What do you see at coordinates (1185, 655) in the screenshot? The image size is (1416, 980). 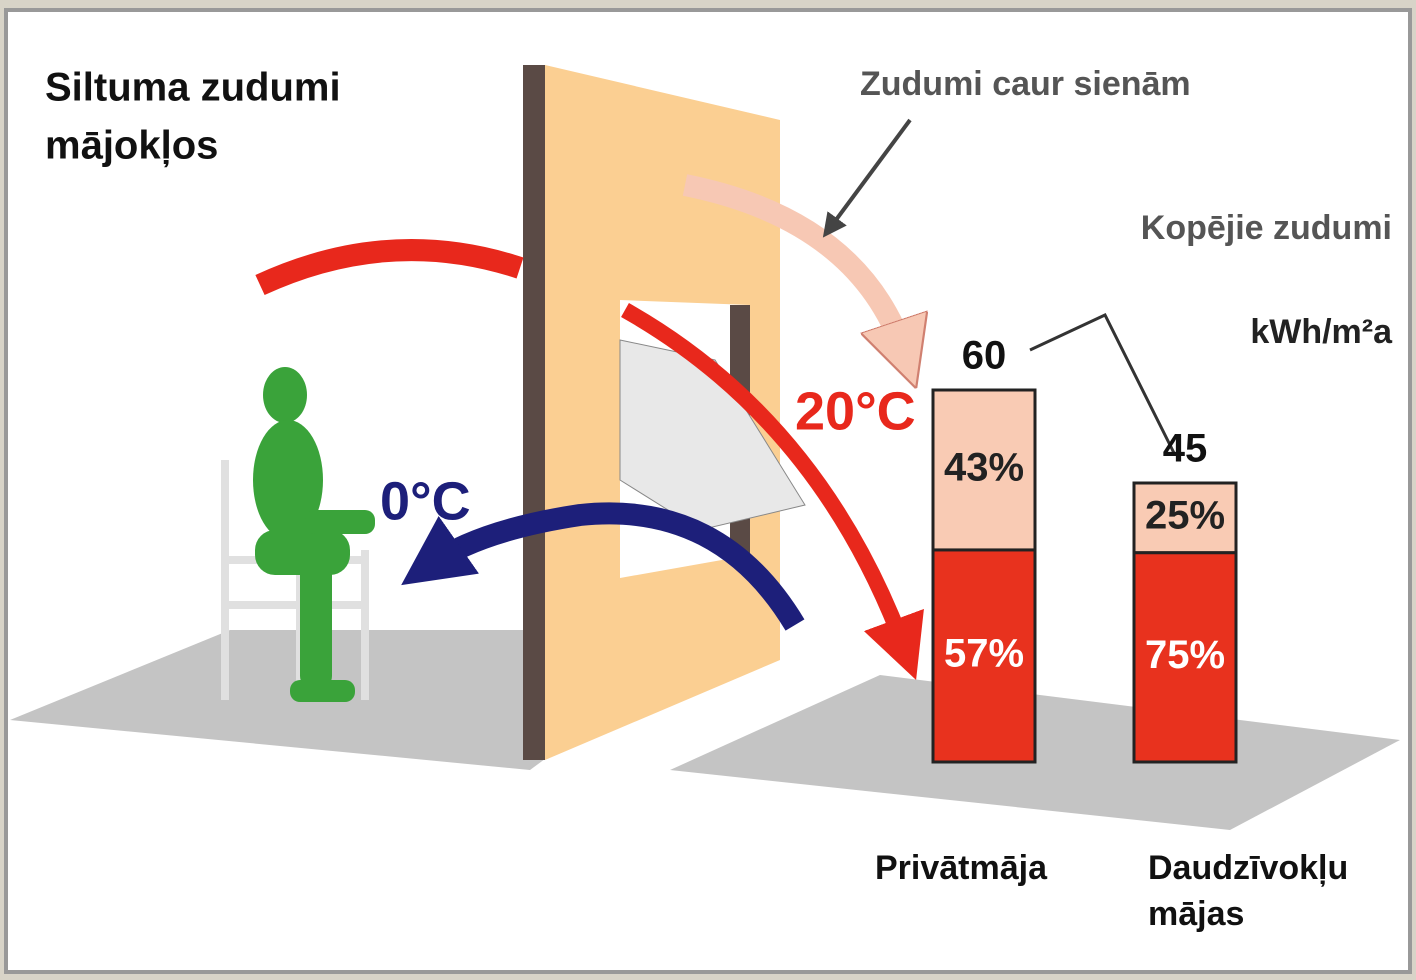 I see `segment-label: 75%` at bounding box center [1185, 655].